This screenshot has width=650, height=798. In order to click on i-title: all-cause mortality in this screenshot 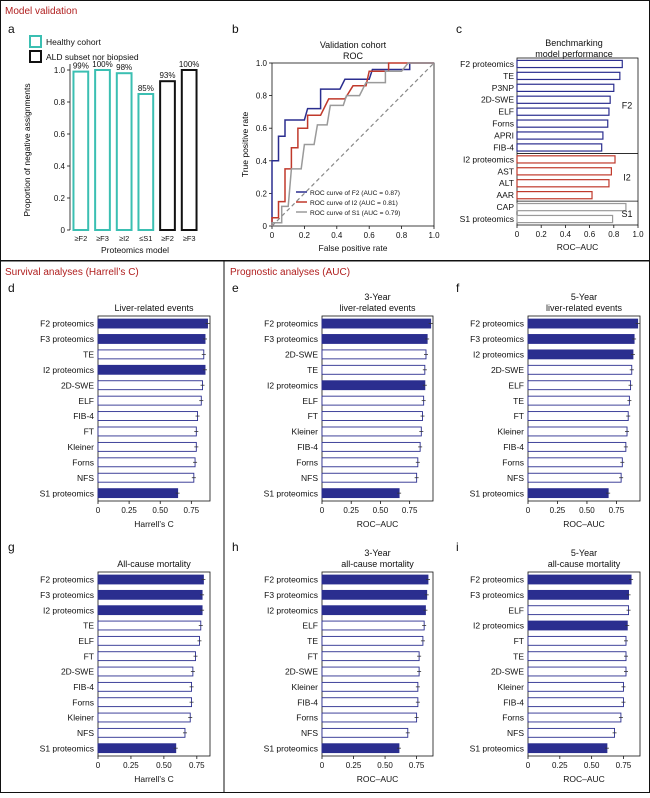, I will do `click(584, 564)`.